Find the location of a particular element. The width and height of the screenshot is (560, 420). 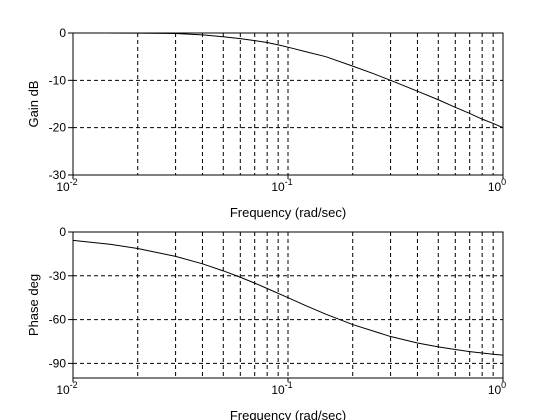

gain-y-ticks: 0 -10 -20 -30 is located at coordinates (61, 104).